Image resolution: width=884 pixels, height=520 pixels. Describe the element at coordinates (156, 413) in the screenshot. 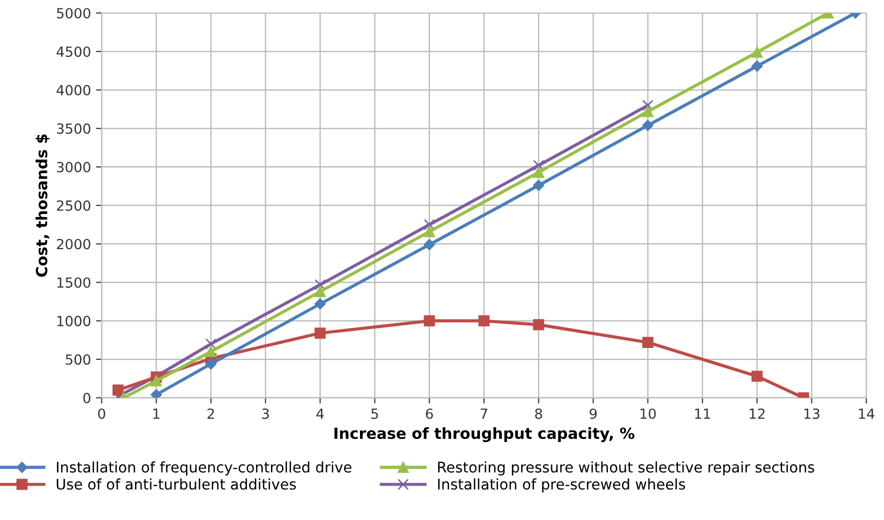

I see `x-tick-label: 1` at that location.